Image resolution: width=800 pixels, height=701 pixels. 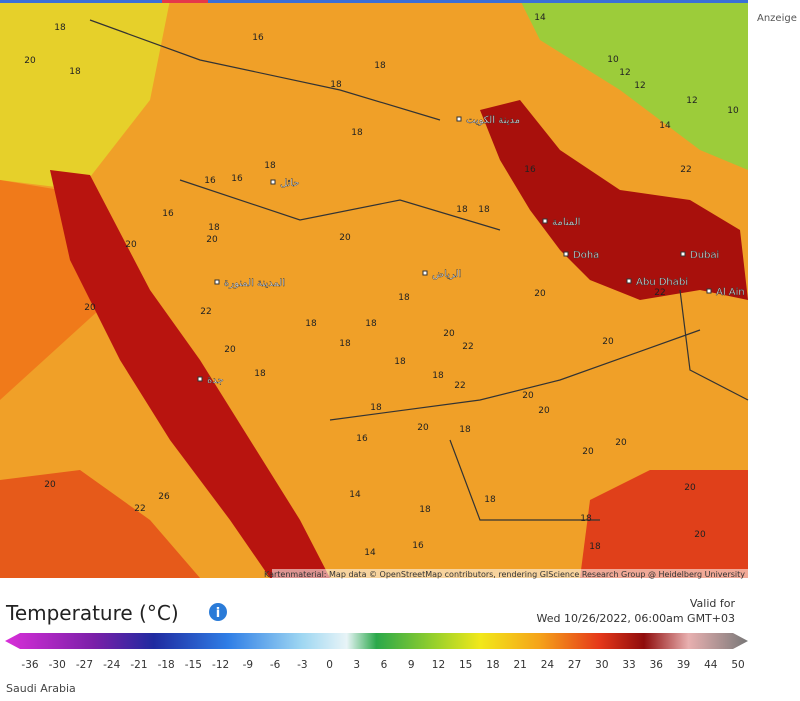 I want to click on info-icon: i, so click(x=218, y=612).